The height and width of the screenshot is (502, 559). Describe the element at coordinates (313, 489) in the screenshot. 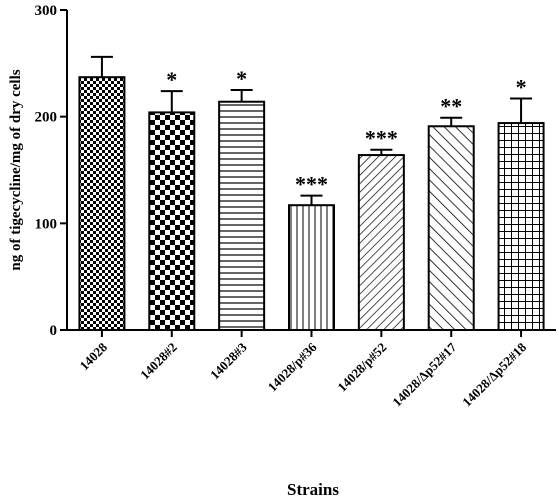

I see `x-axis-label: Strains` at that location.